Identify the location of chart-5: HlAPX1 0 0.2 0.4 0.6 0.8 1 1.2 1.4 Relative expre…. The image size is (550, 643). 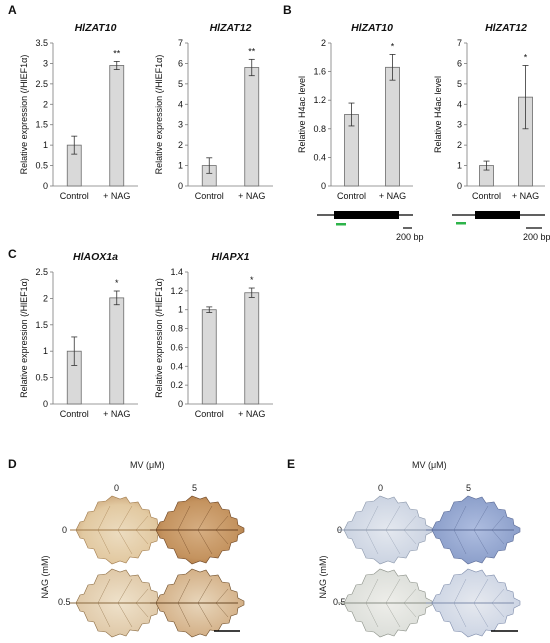
(213, 335).